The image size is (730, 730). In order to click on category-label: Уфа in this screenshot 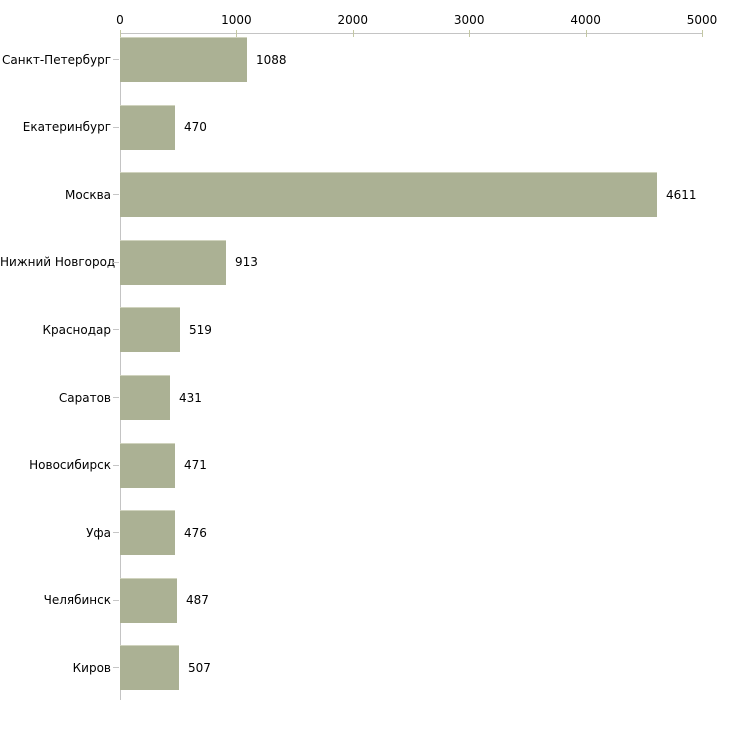, I will do `click(98, 532)`.